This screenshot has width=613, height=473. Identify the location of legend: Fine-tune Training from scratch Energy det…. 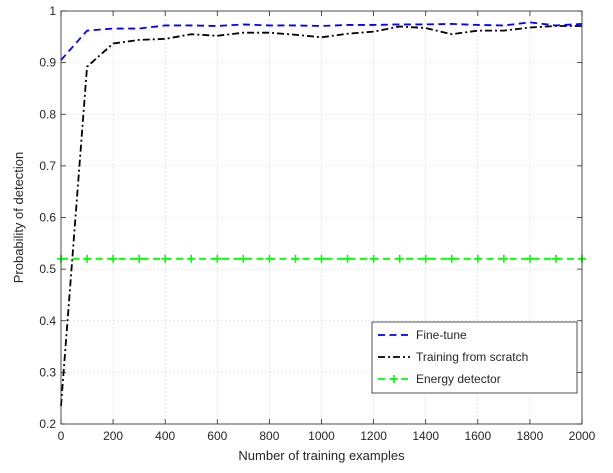
(474, 357).